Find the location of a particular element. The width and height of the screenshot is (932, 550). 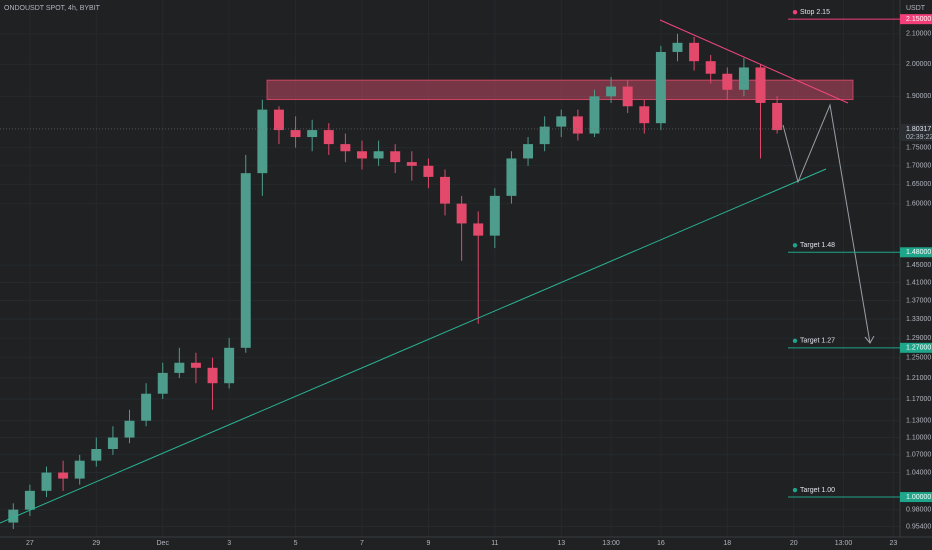

current-price-tag is located at coordinates (916, 132).